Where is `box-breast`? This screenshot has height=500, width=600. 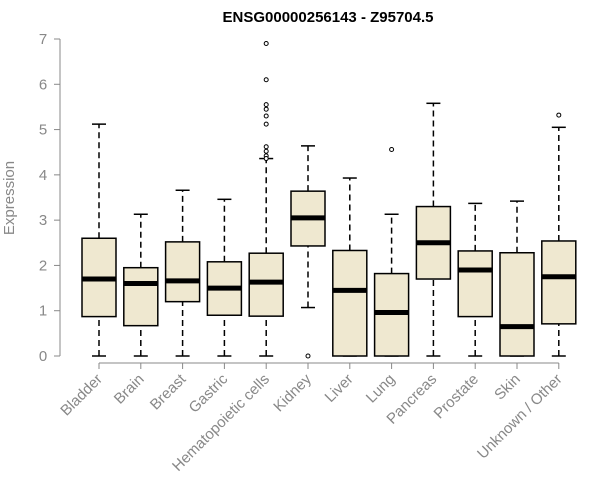
box-breast is located at coordinates (182, 273).